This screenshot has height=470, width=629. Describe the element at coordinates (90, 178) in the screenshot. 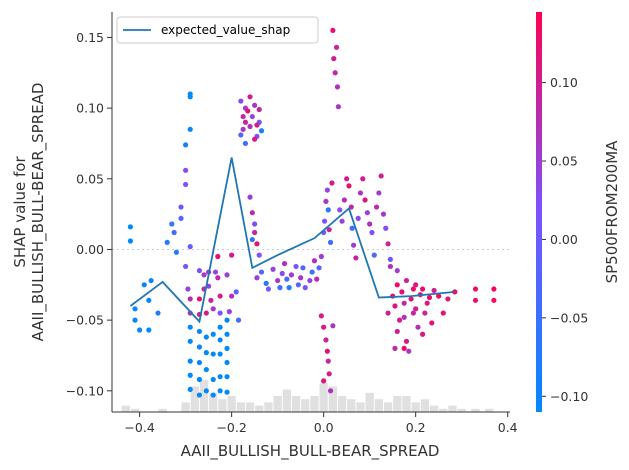

I see `y-tick-label: 0.05` at that location.